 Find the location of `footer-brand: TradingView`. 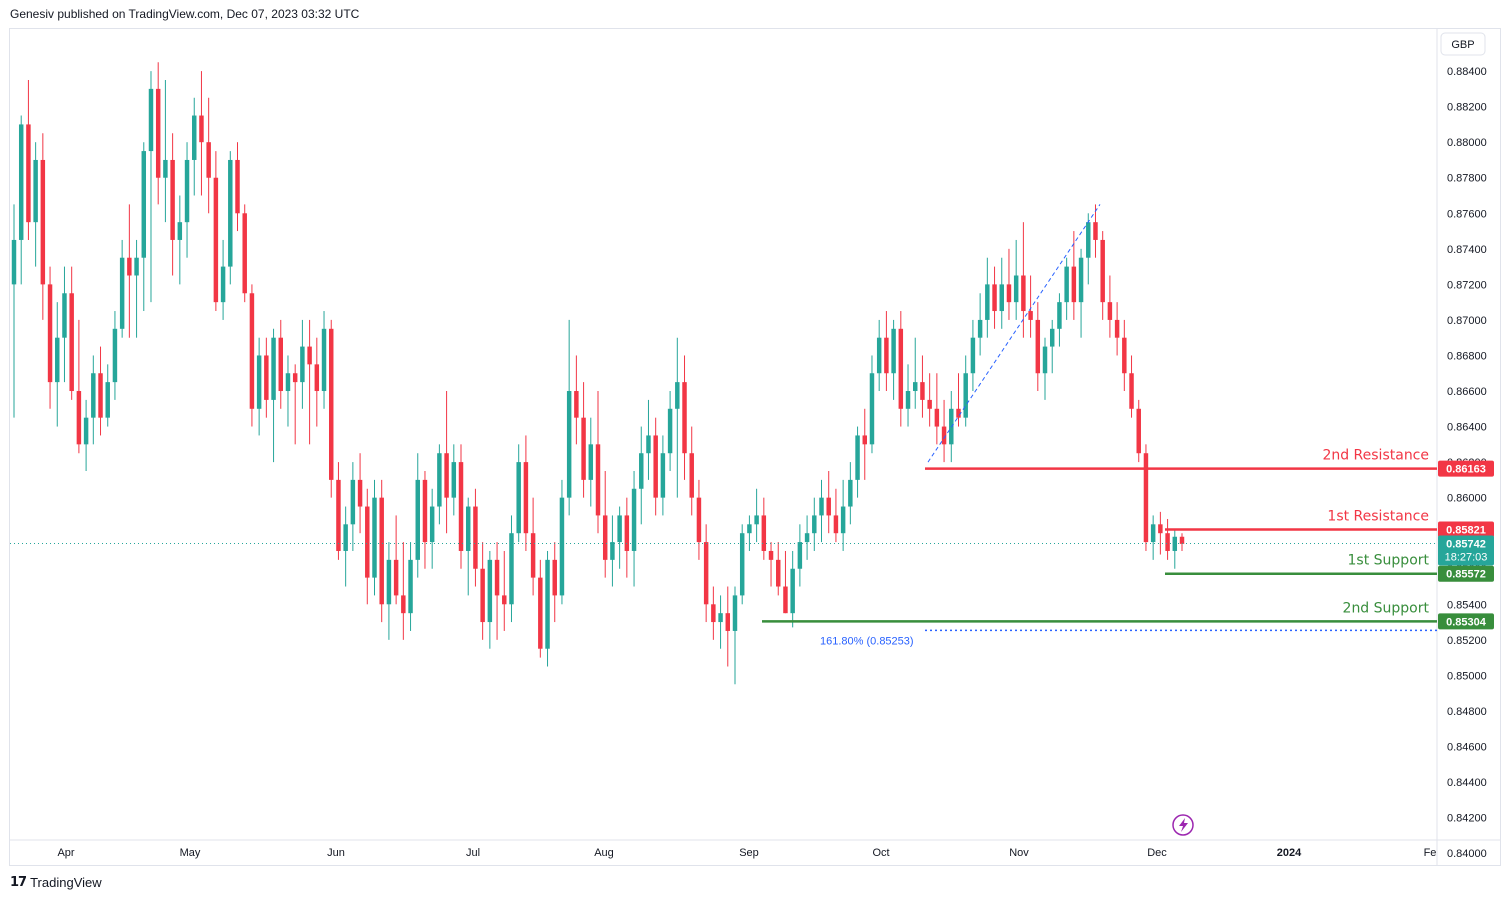

footer-brand: TradingView is located at coordinates (66, 882).